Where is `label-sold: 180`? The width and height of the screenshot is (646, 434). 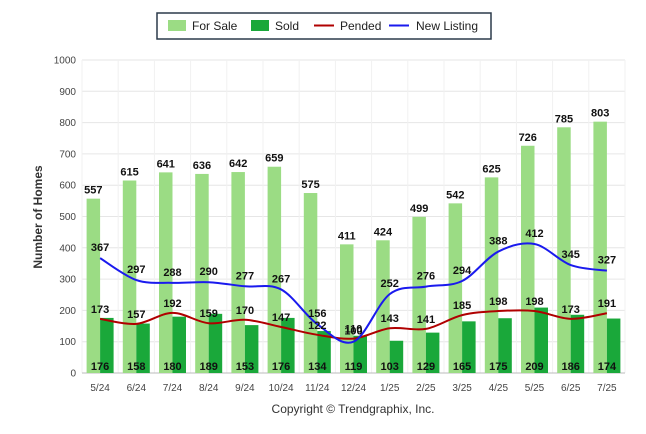 label-sold: 180 is located at coordinates (172, 367).